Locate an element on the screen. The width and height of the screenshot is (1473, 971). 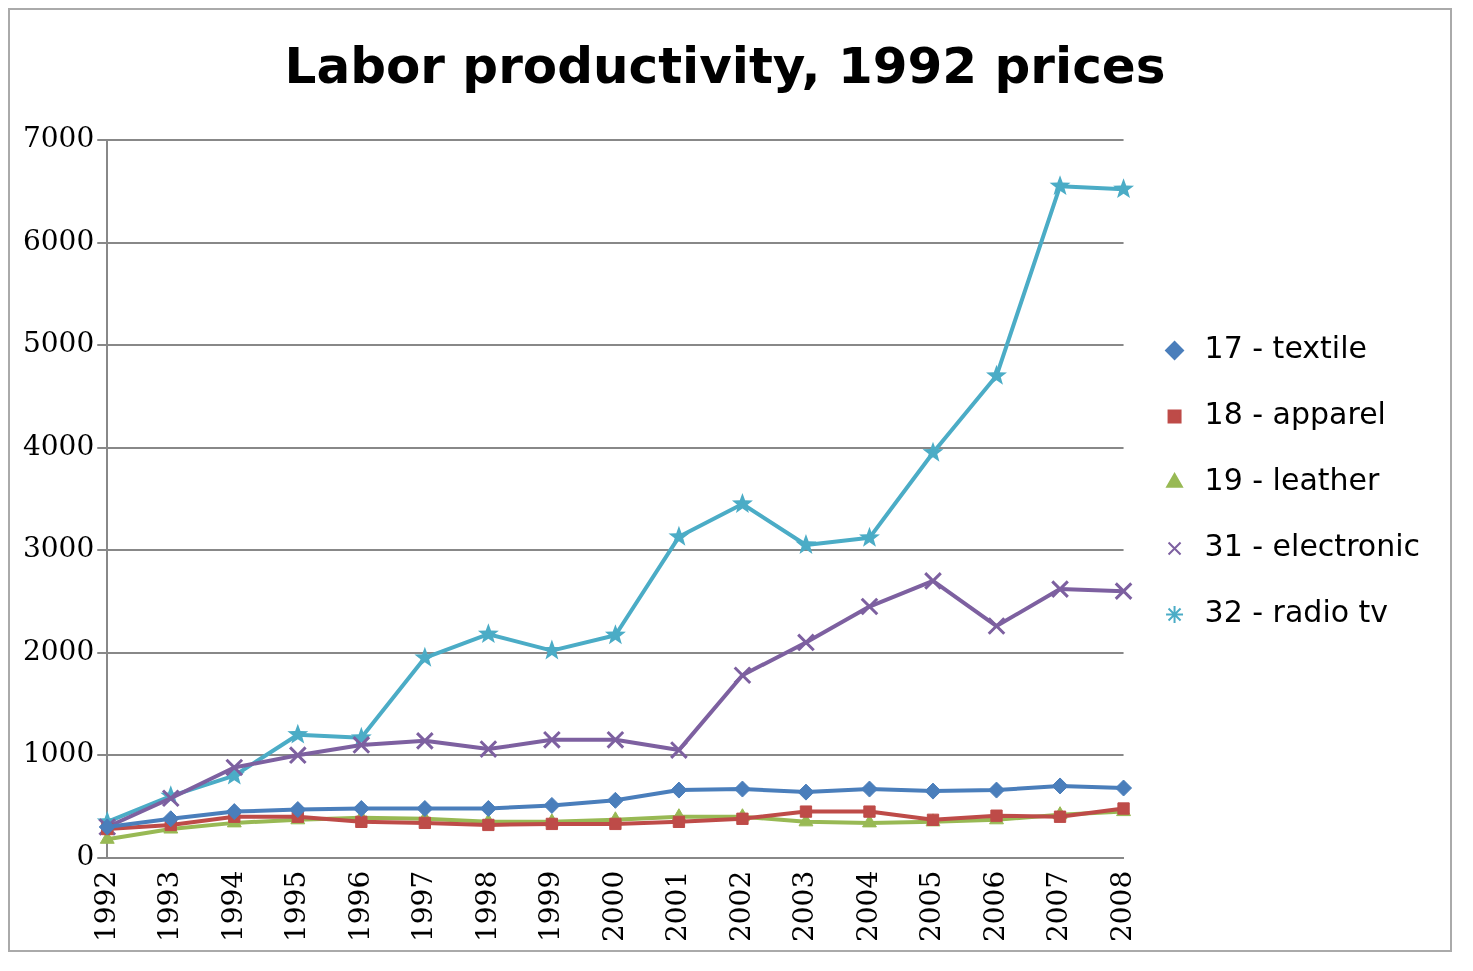
legend-label: 32 - radio tv is located at coordinates (1296, 612).